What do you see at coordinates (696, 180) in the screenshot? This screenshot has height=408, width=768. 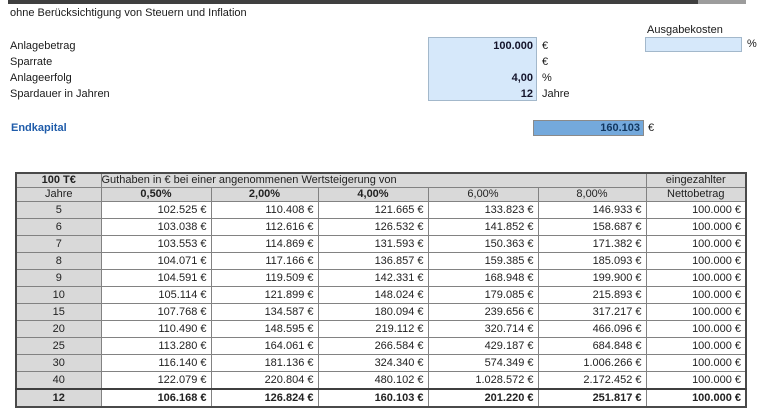 I see `table-right-header: eingezahlter` at bounding box center [696, 180].